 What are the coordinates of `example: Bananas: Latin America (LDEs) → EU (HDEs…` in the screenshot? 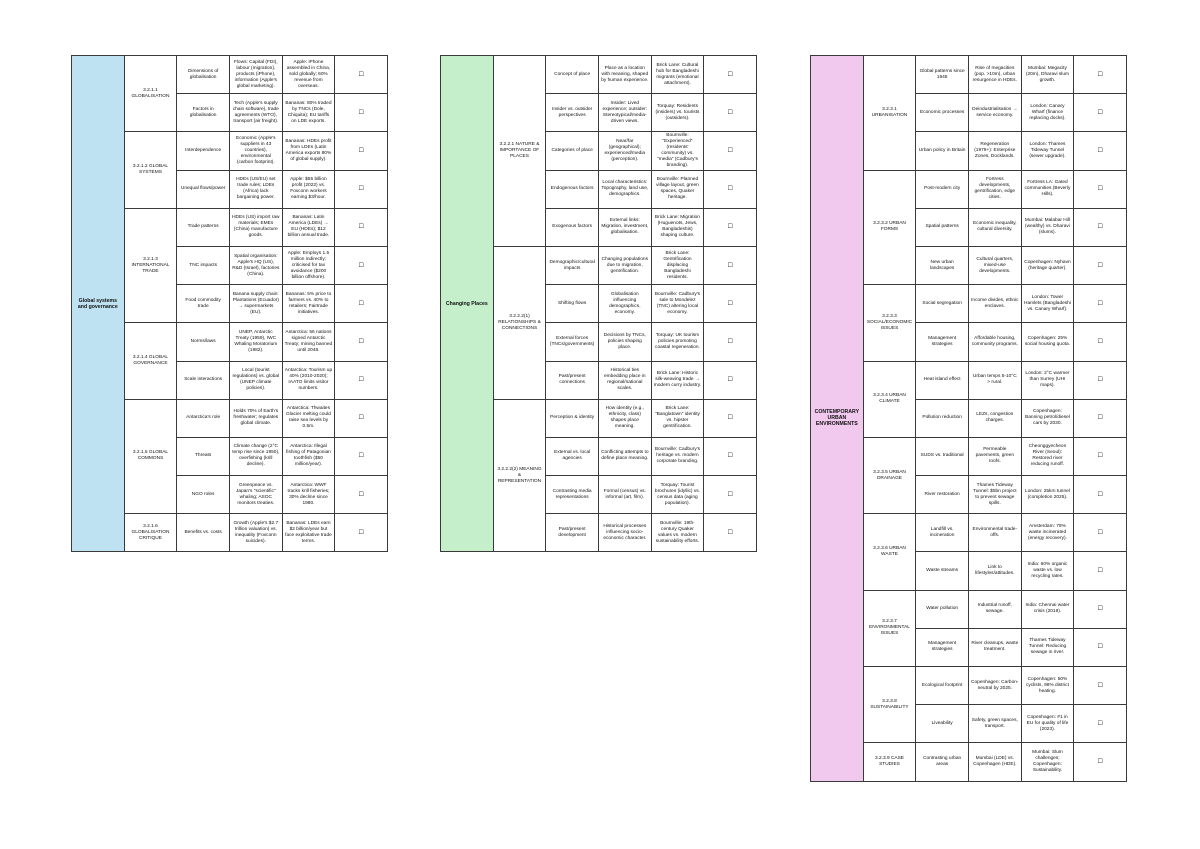 It's located at (308, 227).